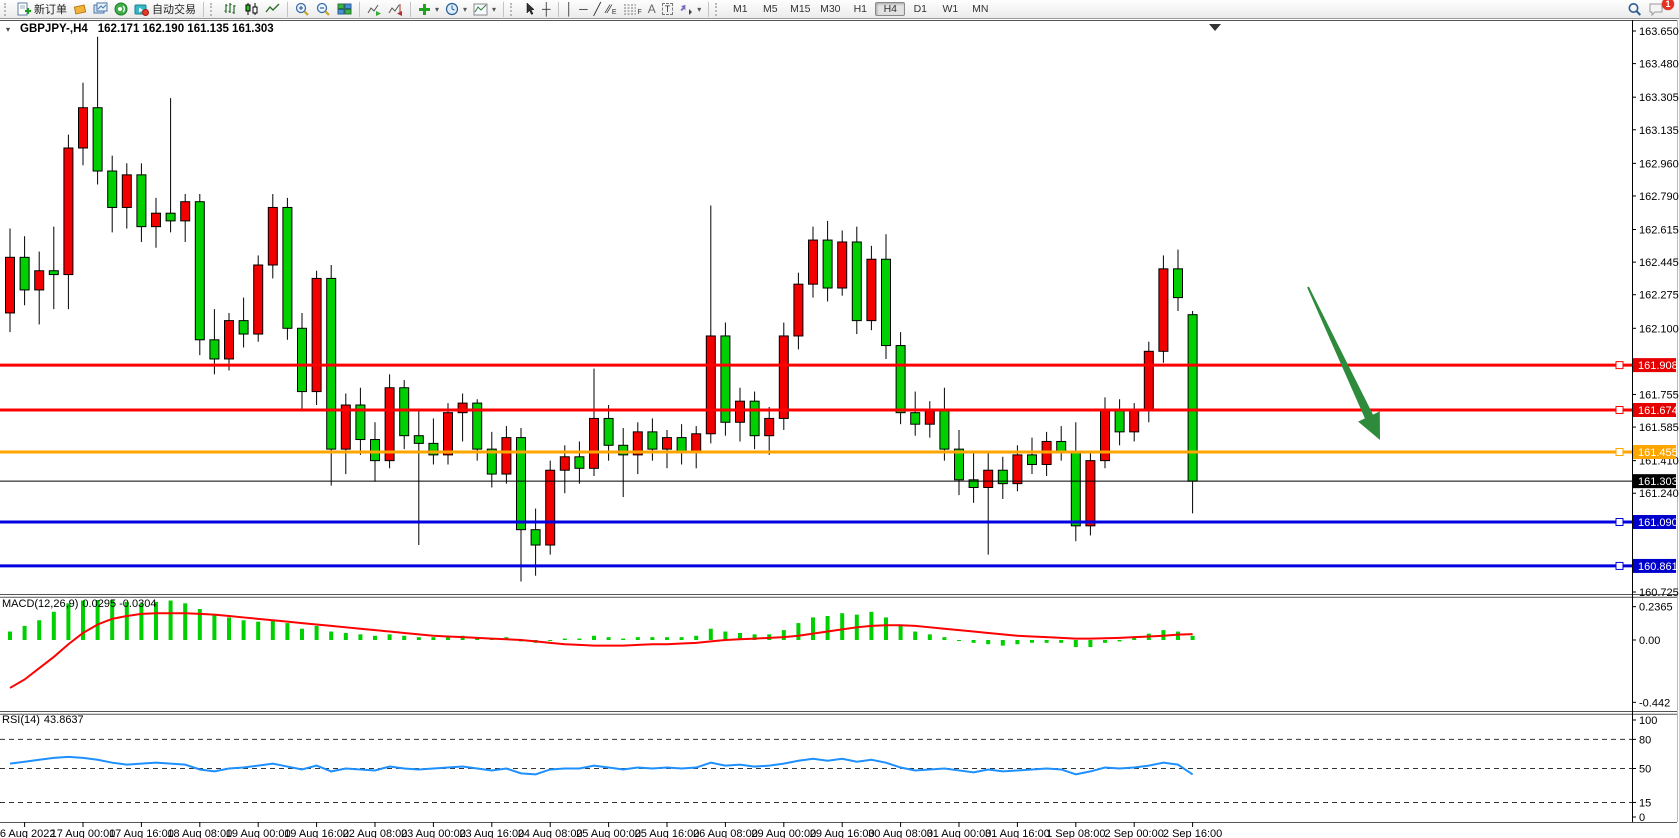 This screenshot has height=838, width=1679. I want to click on time-tick-label: 29 Aug 16:00, so click(842, 833).